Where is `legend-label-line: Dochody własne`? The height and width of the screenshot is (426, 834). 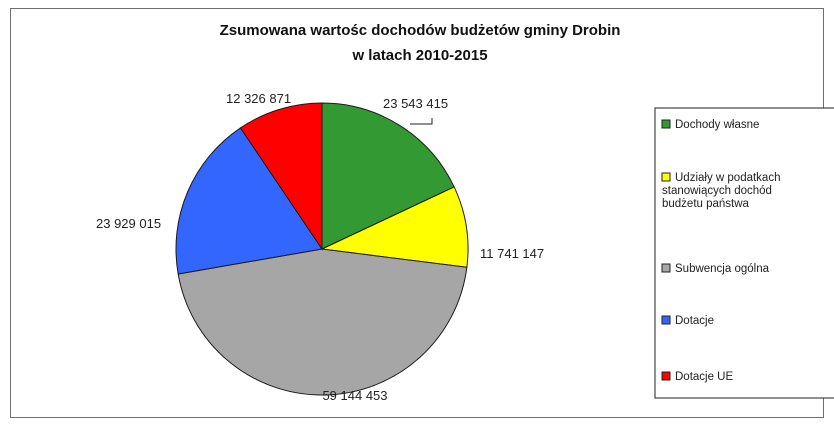 legend-label-line: Dochody własne is located at coordinates (717, 125).